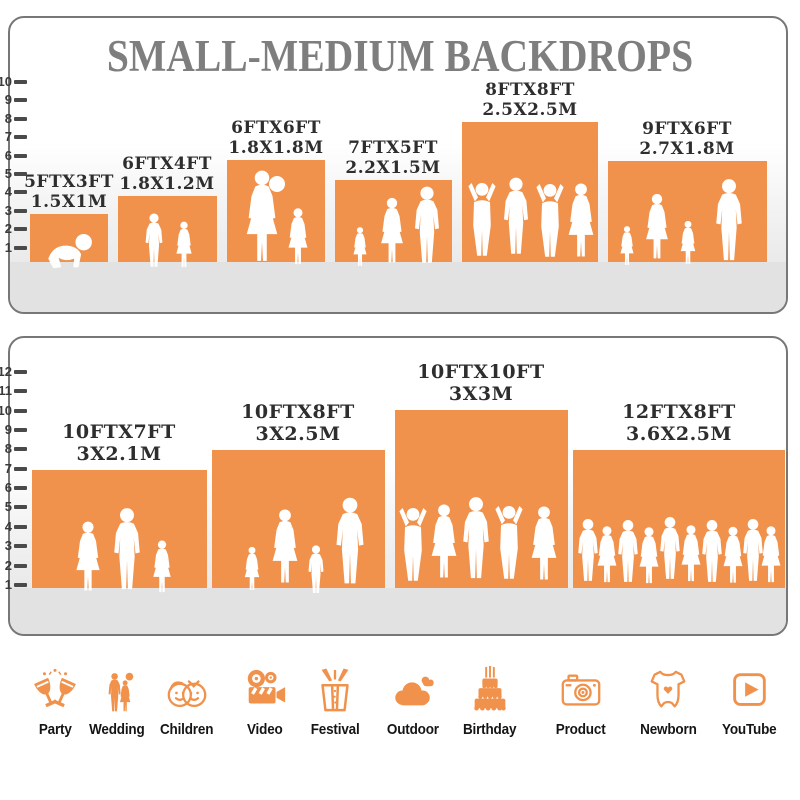  I want to click on bar-label-10ftx8ft: 10FTX8FT 3X2.5M, so click(298, 423).